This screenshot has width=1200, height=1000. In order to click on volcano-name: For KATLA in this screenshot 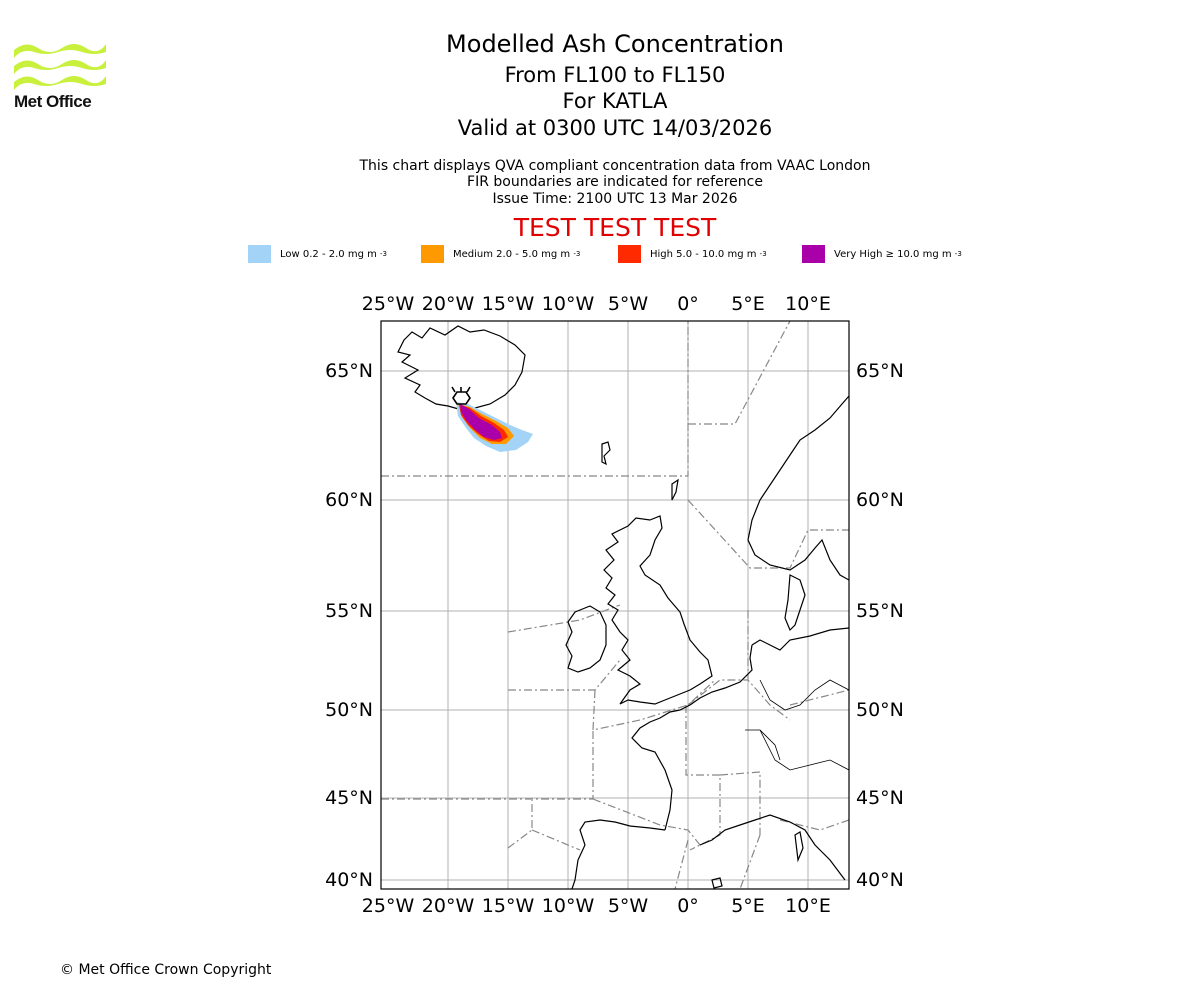, I will do `click(615, 101)`.